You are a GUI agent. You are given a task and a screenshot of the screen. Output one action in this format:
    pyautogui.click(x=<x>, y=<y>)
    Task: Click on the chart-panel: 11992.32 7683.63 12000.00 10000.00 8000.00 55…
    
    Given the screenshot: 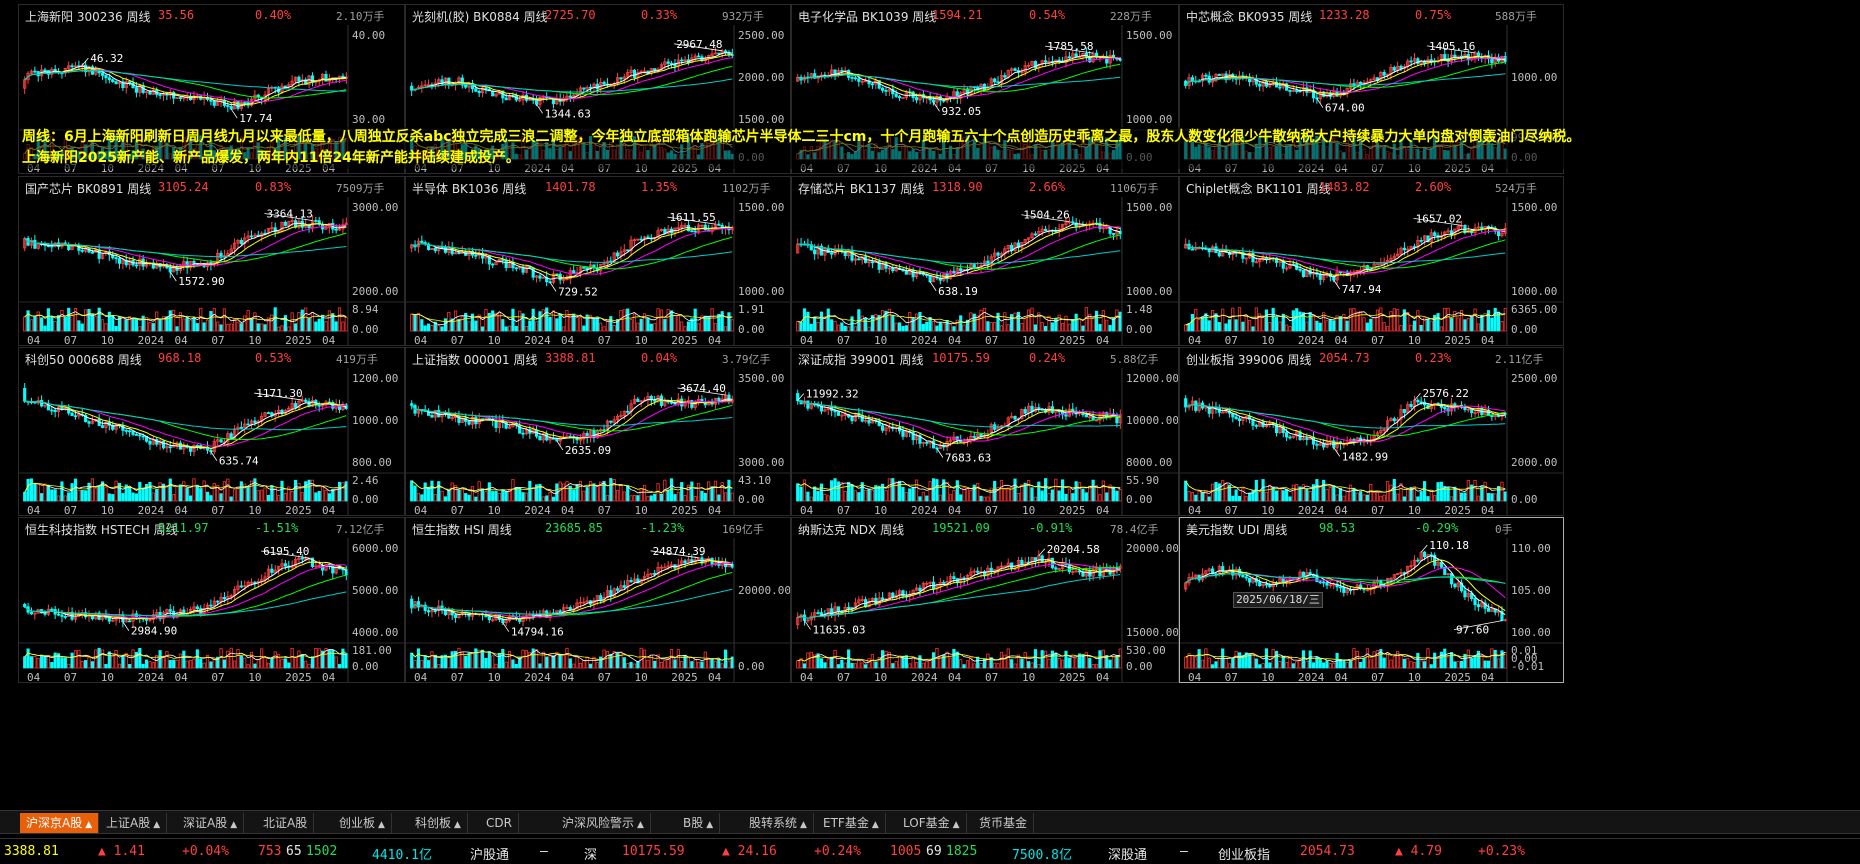 What is the action you would take?
    pyautogui.click(x=985, y=431)
    